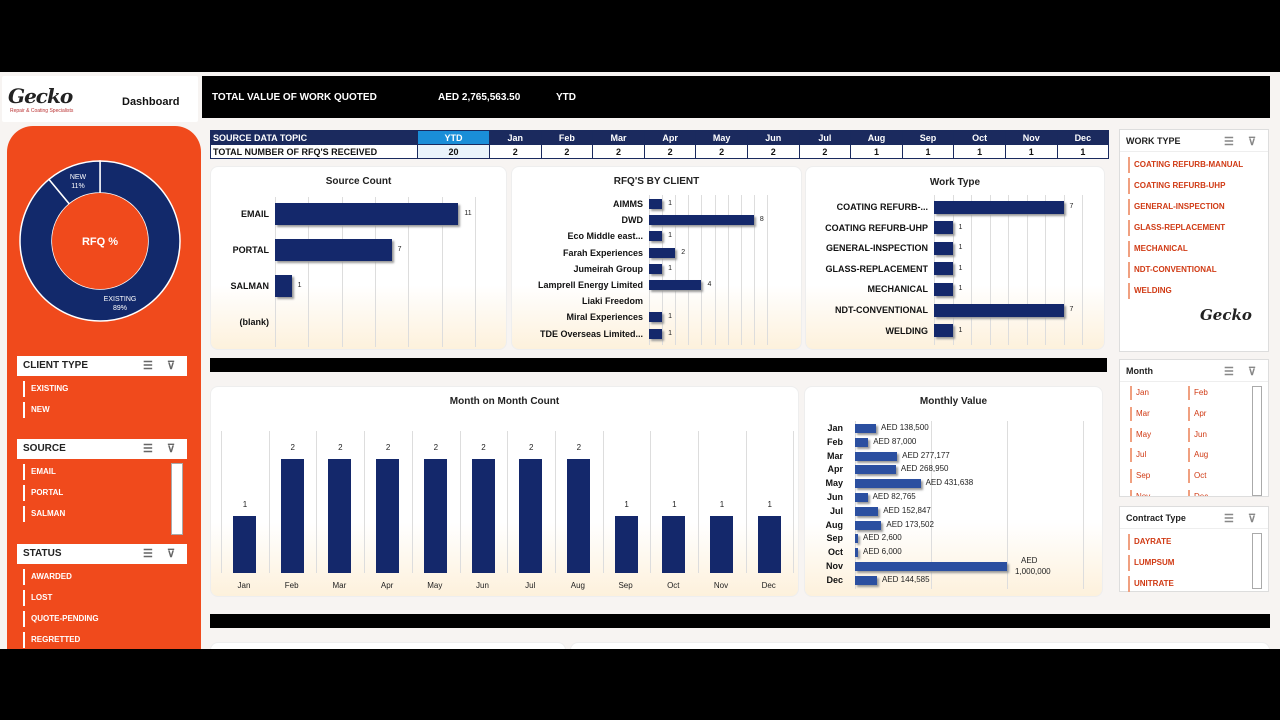  What do you see at coordinates (105, 640) in the screenshot?
I see `slicer-item-regretted: REGRETTED` at bounding box center [105, 640].